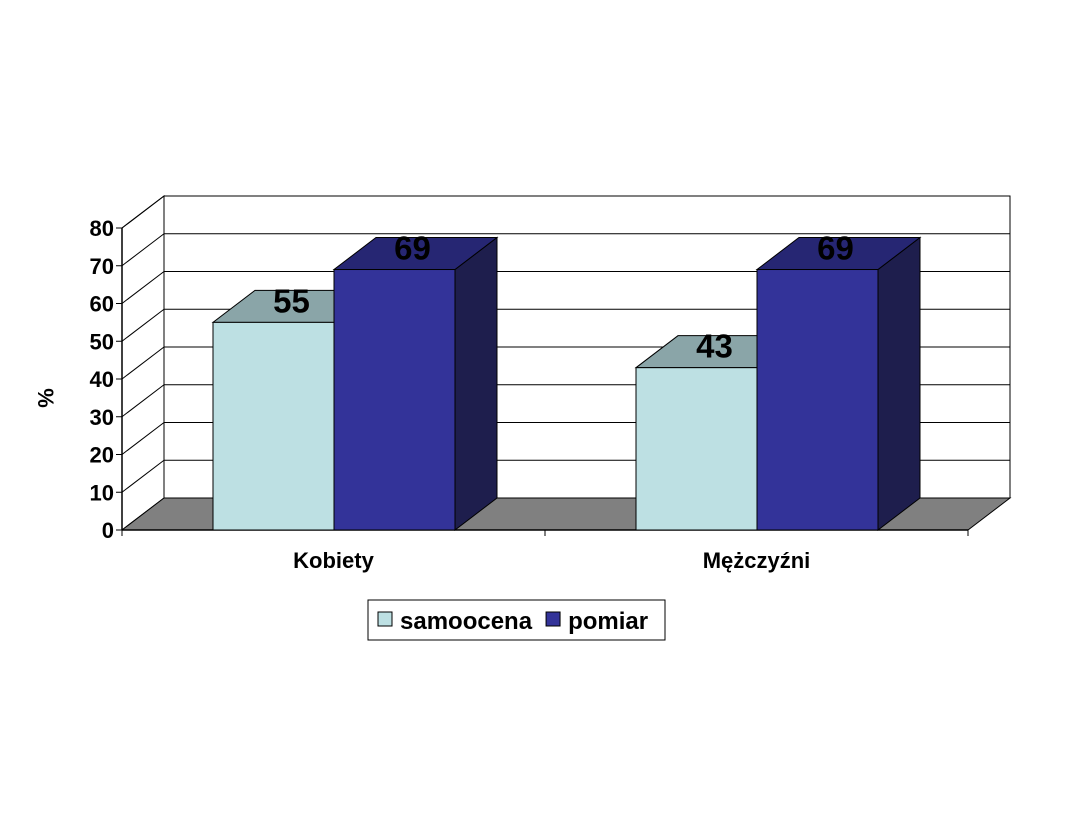 Image resolution: width=1080 pixels, height=815 pixels. Describe the element at coordinates (102, 341) in the screenshot. I see `y-tick-label: 50` at that location.